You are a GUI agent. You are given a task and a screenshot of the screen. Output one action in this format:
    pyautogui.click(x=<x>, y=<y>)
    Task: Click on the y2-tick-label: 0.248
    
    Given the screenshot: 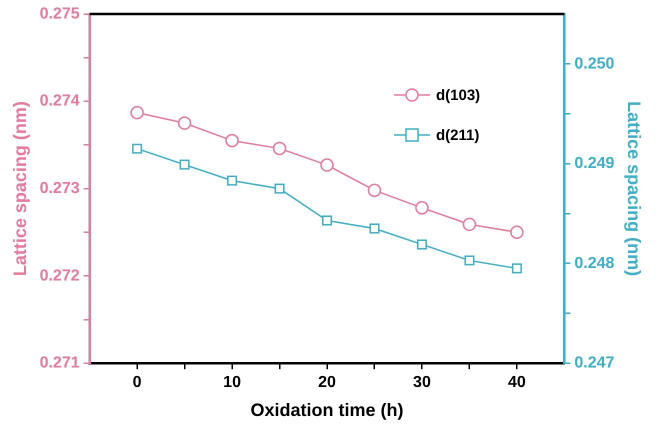 What is the action you would take?
    pyautogui.click(x=594, y=263)
    